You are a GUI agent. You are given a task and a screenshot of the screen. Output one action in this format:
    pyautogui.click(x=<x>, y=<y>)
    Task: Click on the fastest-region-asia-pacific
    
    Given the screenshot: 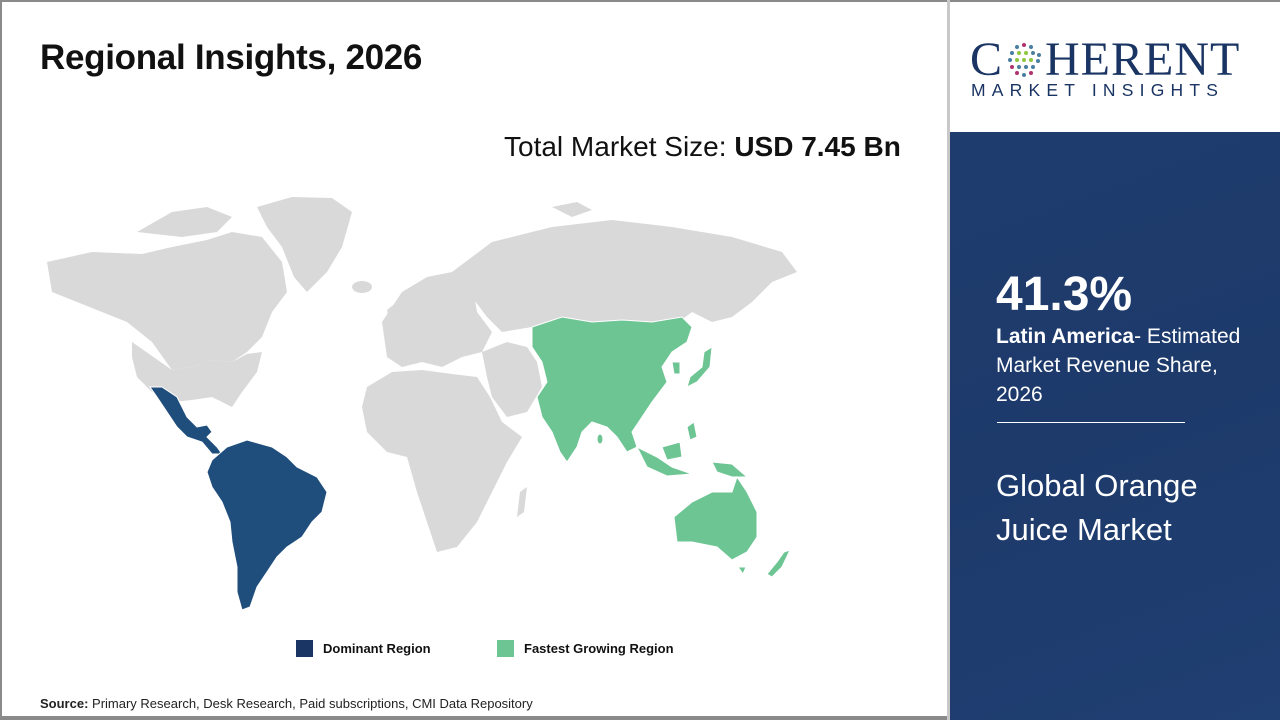 What is the action you would take?
    pyautogui.click(x=661, y=447)
    